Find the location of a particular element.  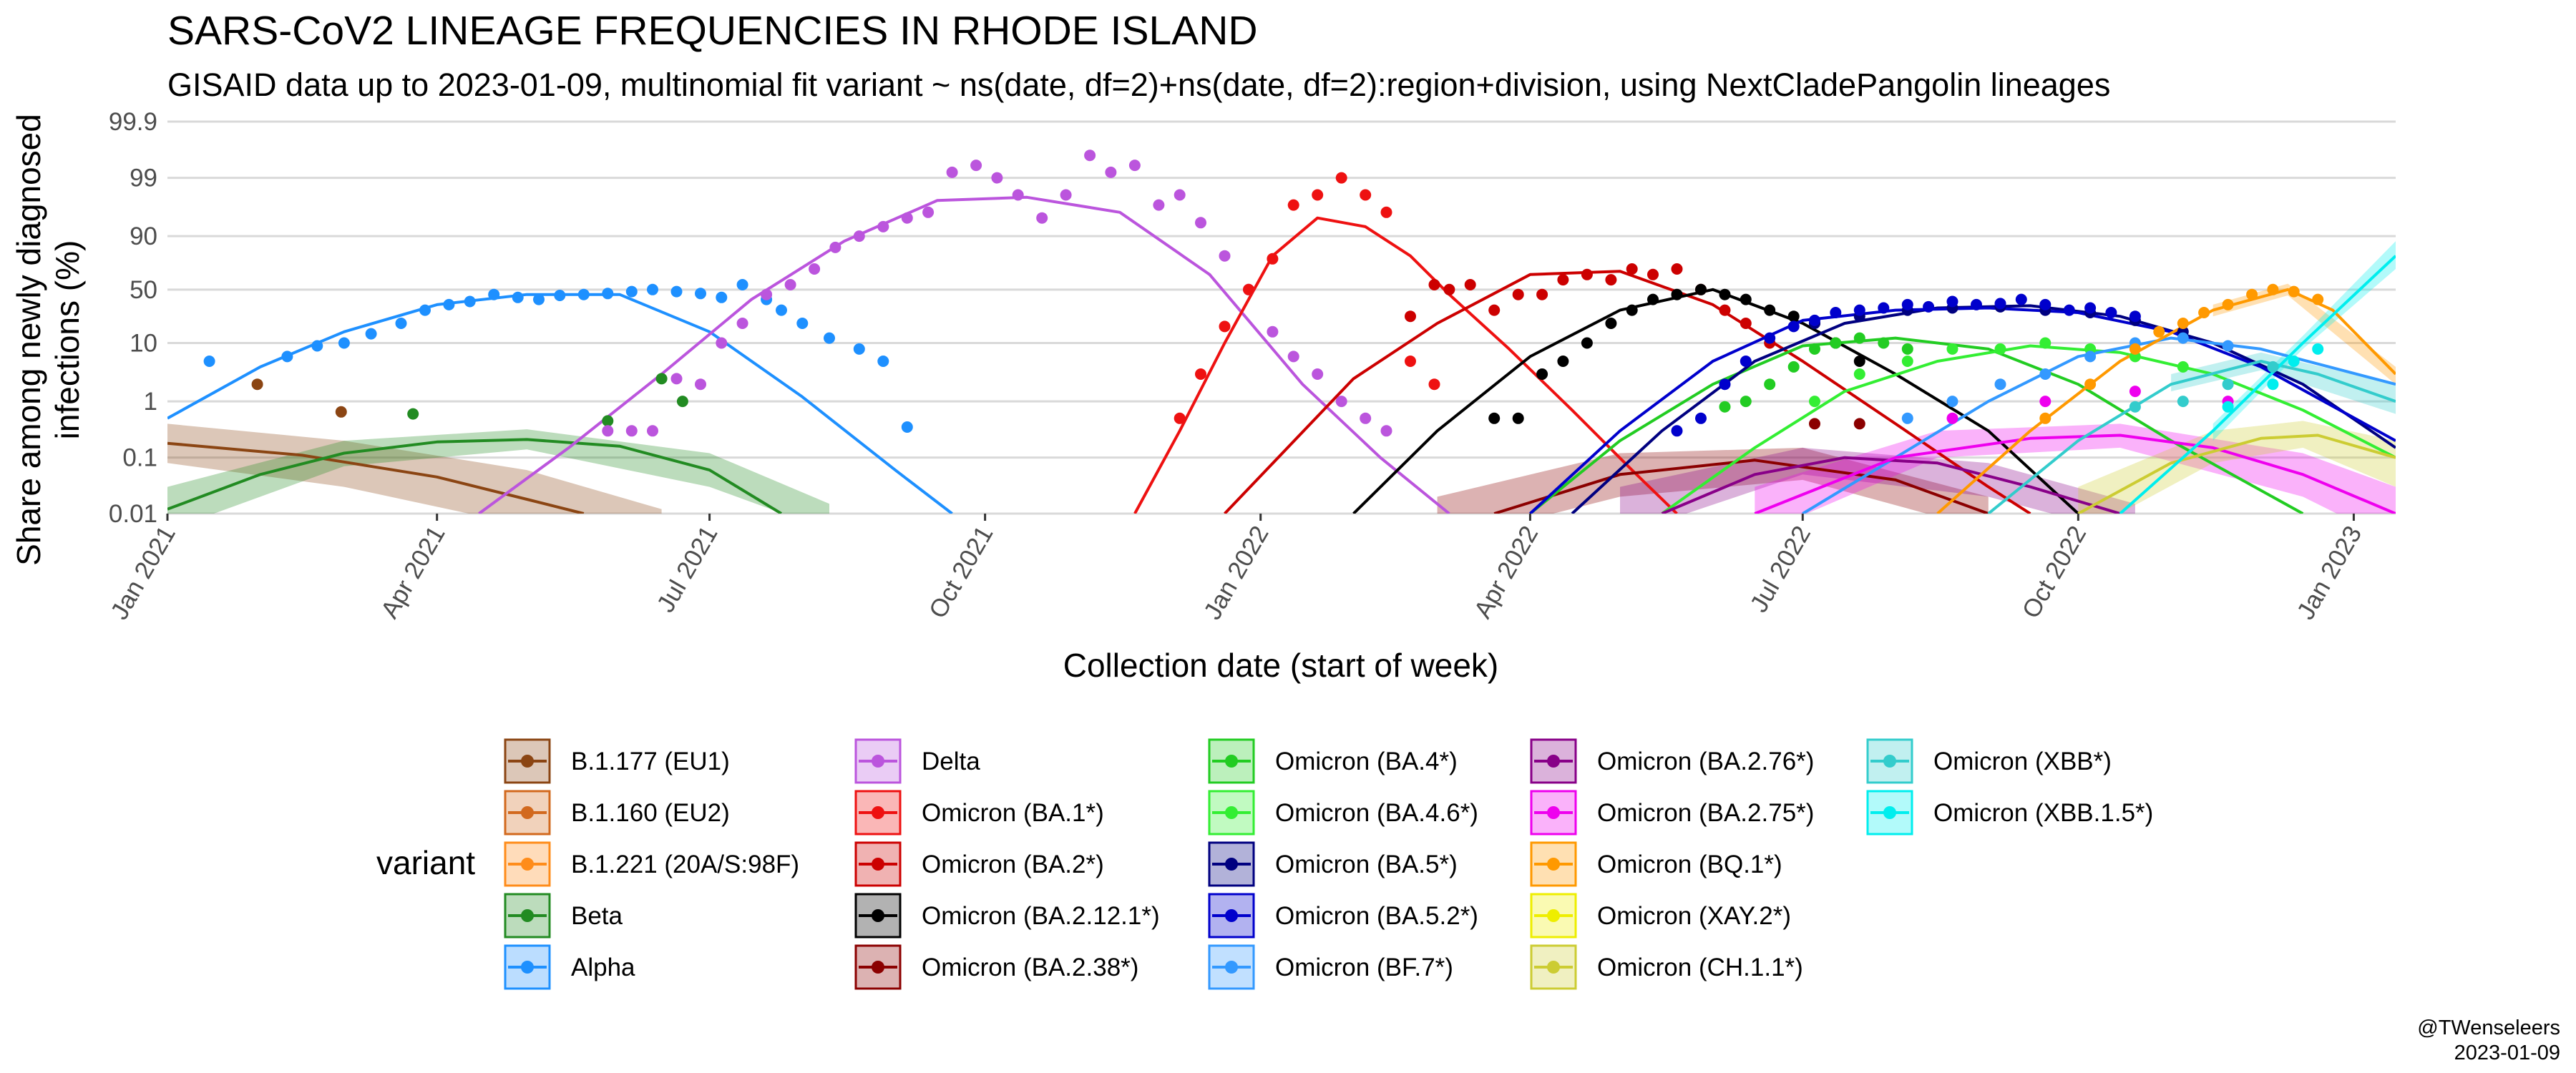

legend-item: B.1.160 (EU2) is located at coordinates (617, 813).